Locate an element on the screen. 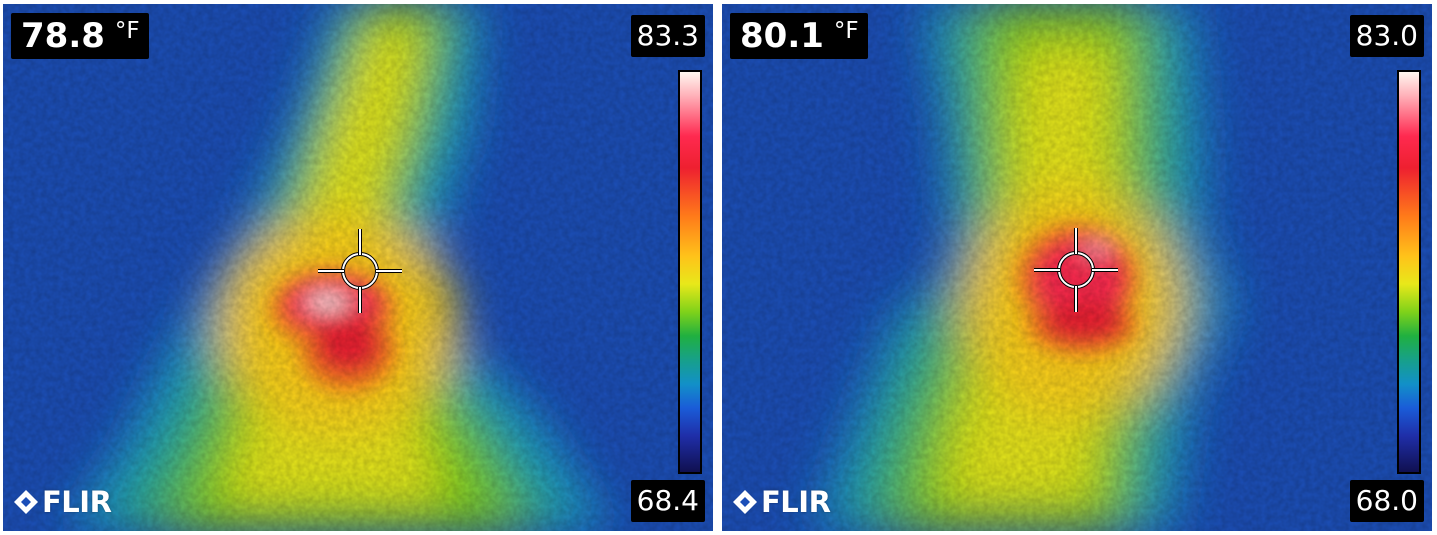 The image size is (1437, 535). scale-min-value: 68.4 is located at coordinates (667, 501).